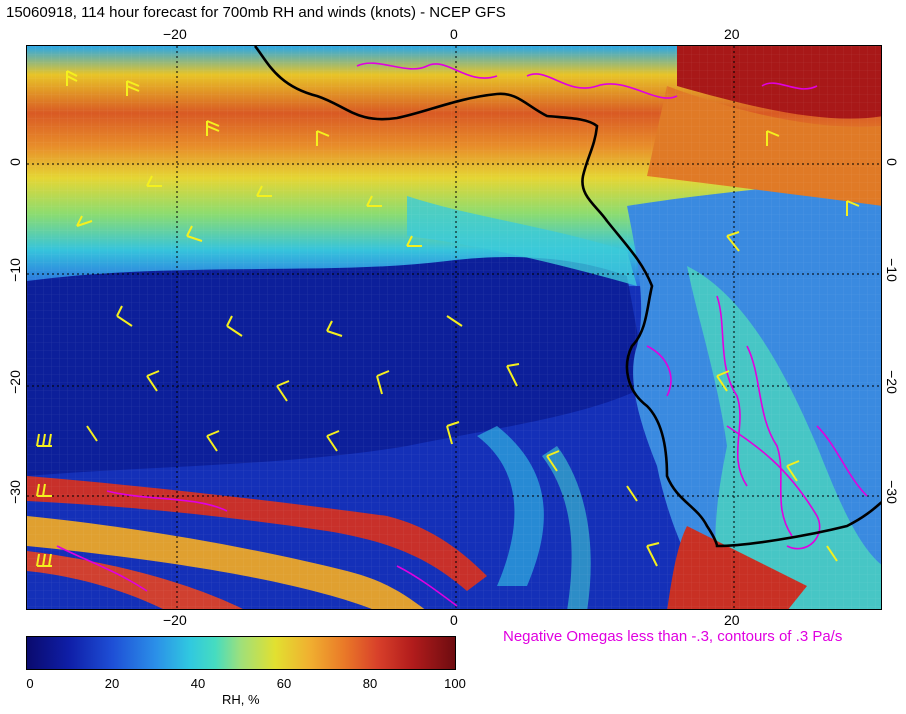 Image resolution: width=906 pixels, height=714 pixels. What do you see at coordinates (15, 270) in the screenshot?
I see `left-lat-tick-10s: −10` at bounding box center [15, 270].